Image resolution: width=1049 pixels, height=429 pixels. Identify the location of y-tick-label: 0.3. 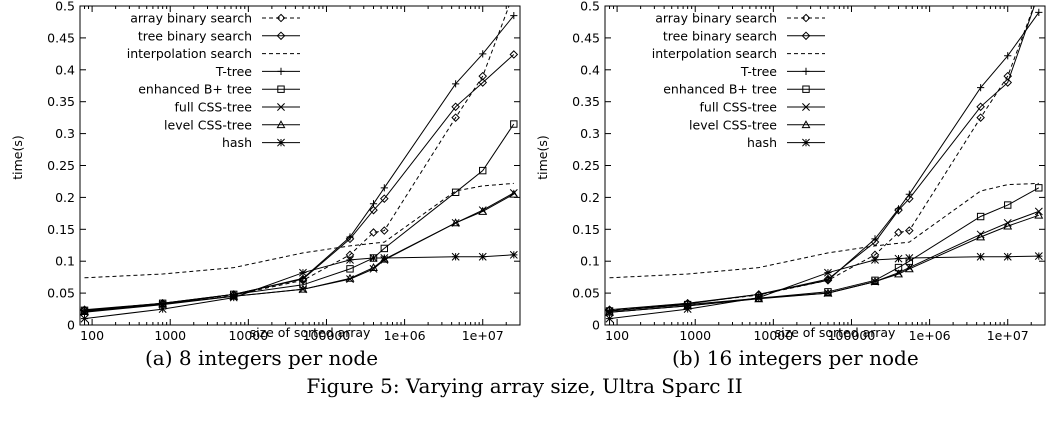
(65, 133).